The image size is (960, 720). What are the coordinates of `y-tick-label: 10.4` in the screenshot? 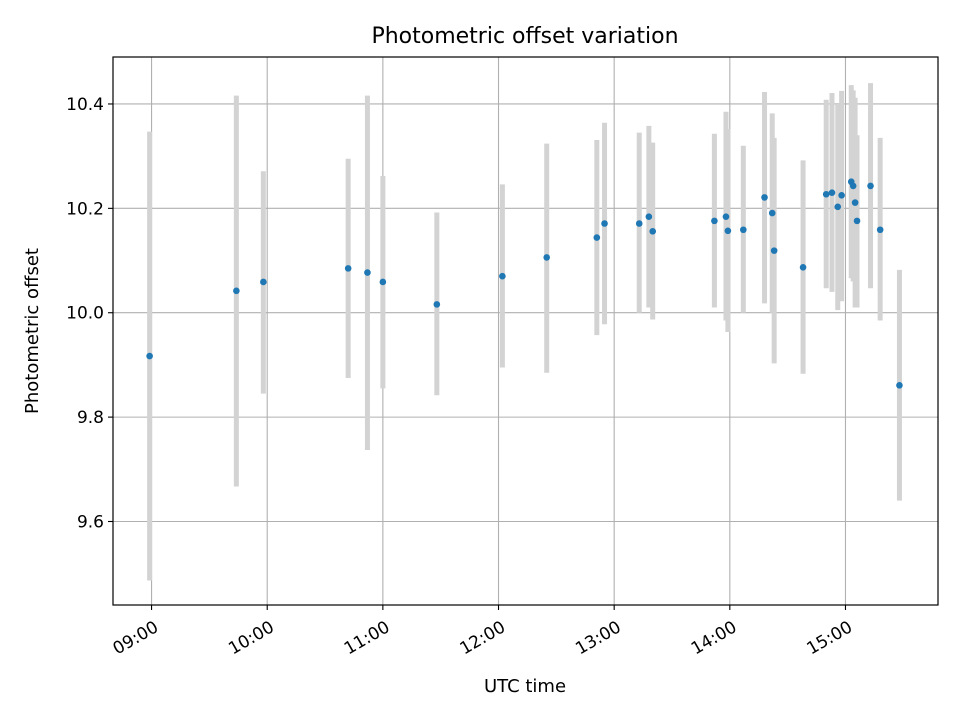 It's located at (85, 105).